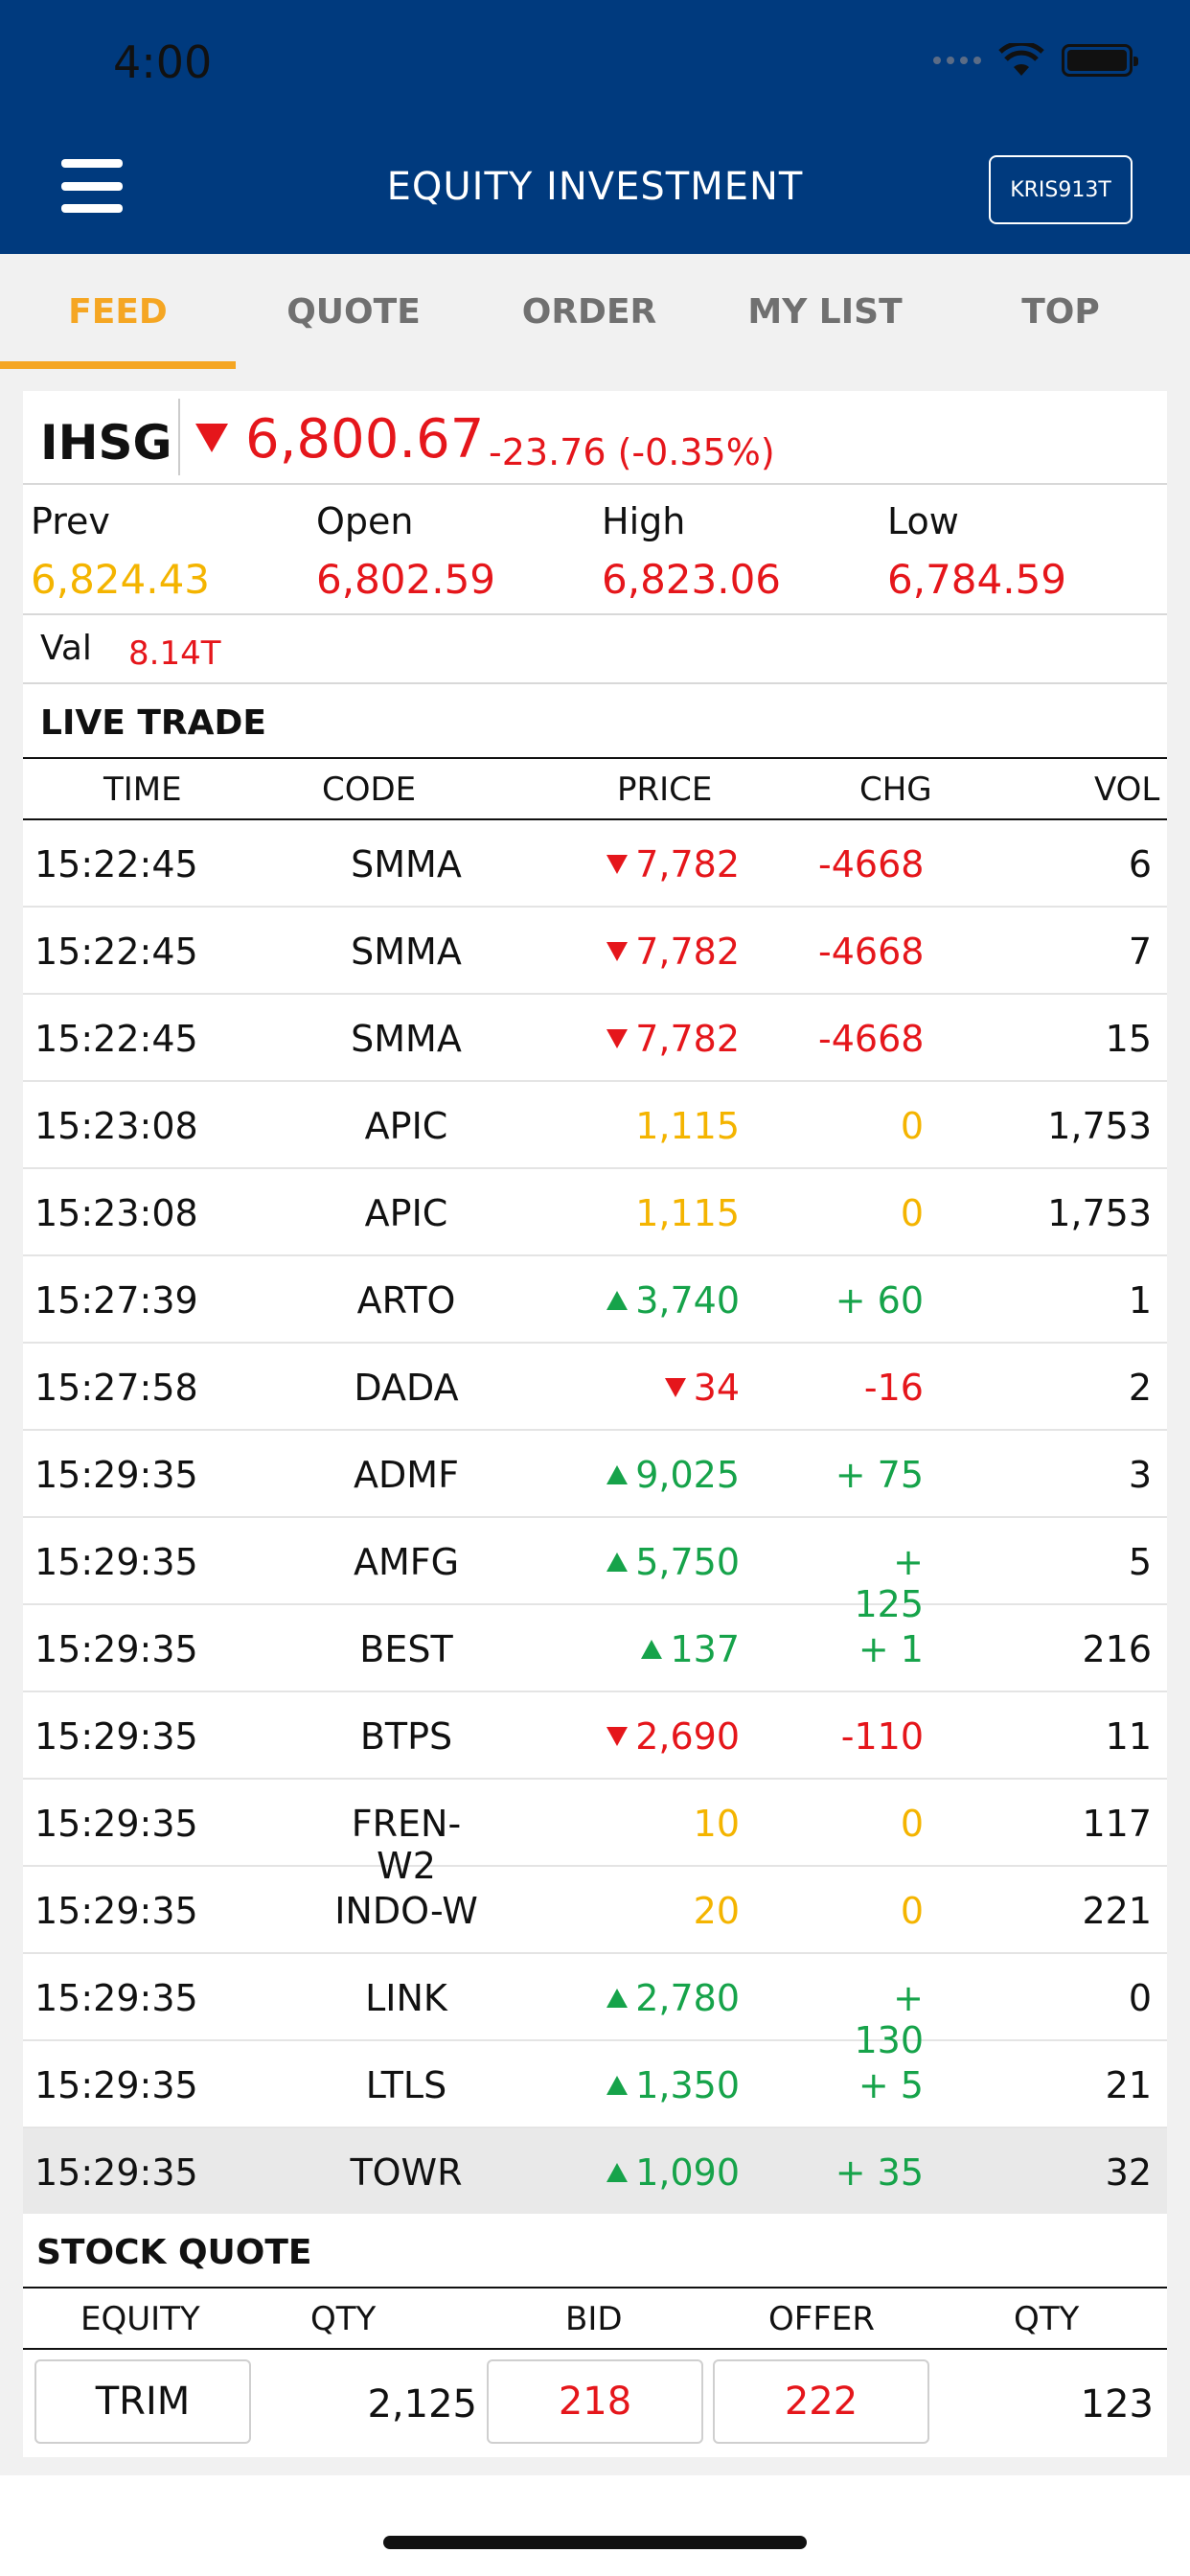 The image size is (1190, 2576). What do you see at coordinates (687, 1475) in the screenshot?
I see `trade-price: 9,025` at bounding box center [687, 1475].